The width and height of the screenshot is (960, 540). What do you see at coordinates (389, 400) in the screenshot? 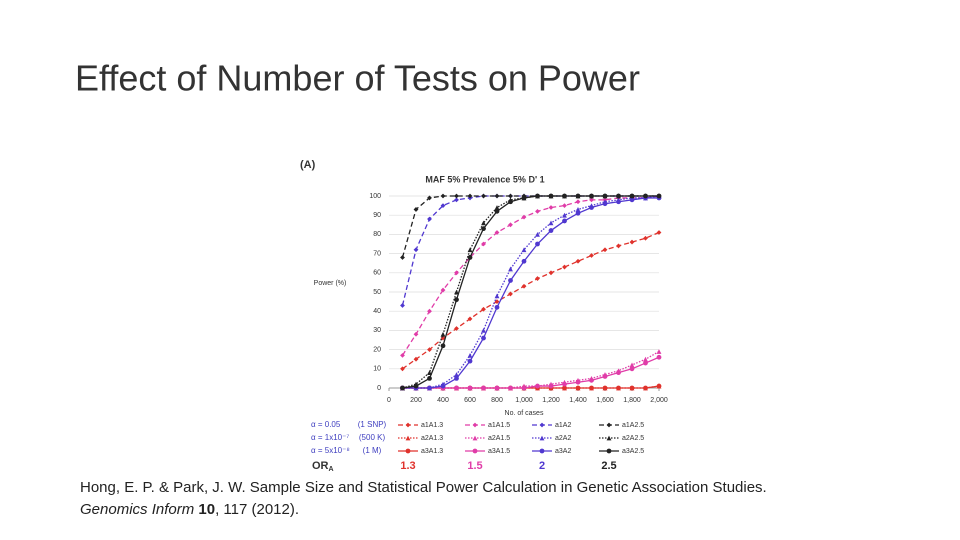
I see `x-tick-label: 0` at bounding box center [389, 400].